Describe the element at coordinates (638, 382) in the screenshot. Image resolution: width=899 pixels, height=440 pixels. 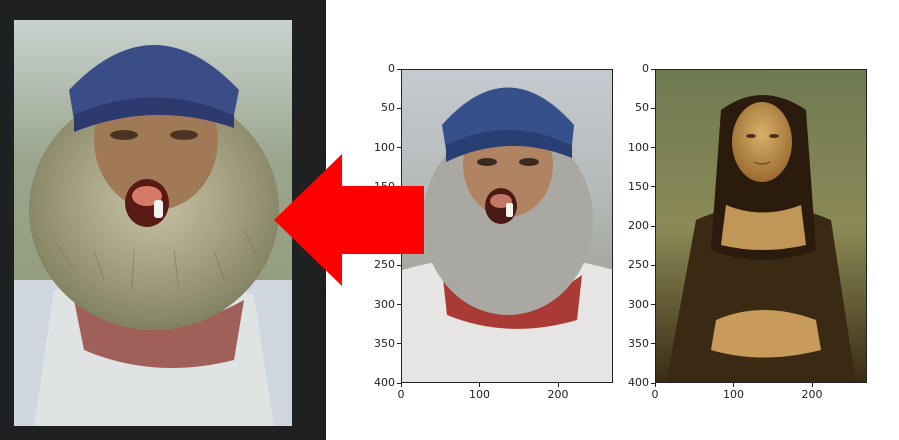
I see `style-y-tick-label: 400` at that location.